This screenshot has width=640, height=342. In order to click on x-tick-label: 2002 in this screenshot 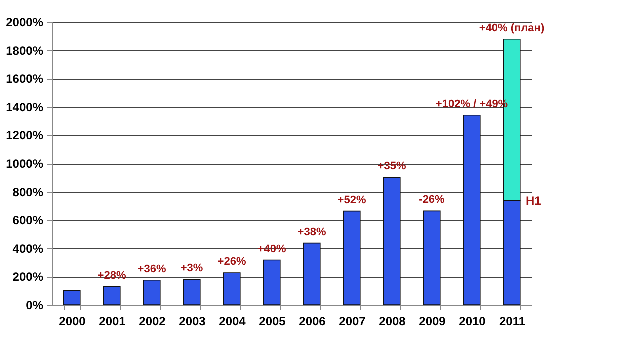, I will do `click(152, 321)`.